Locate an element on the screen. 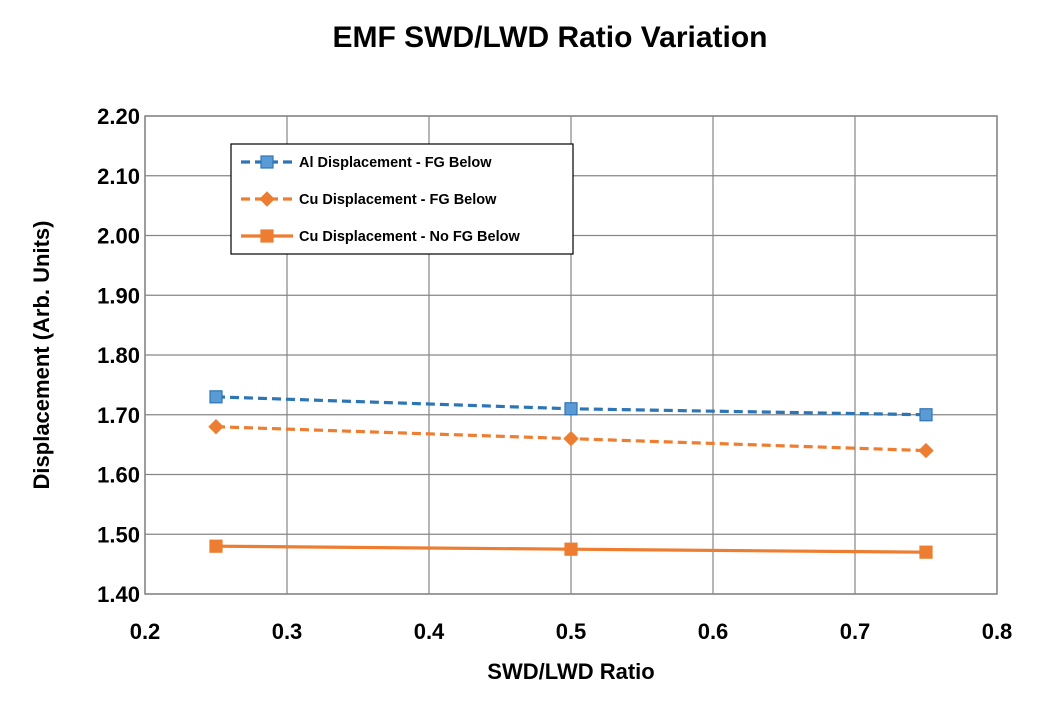 The width and height of the screenshot is (1044, 707). y-axis-title: Displacement (Arb. Units) is located at coordinates (41, 355).